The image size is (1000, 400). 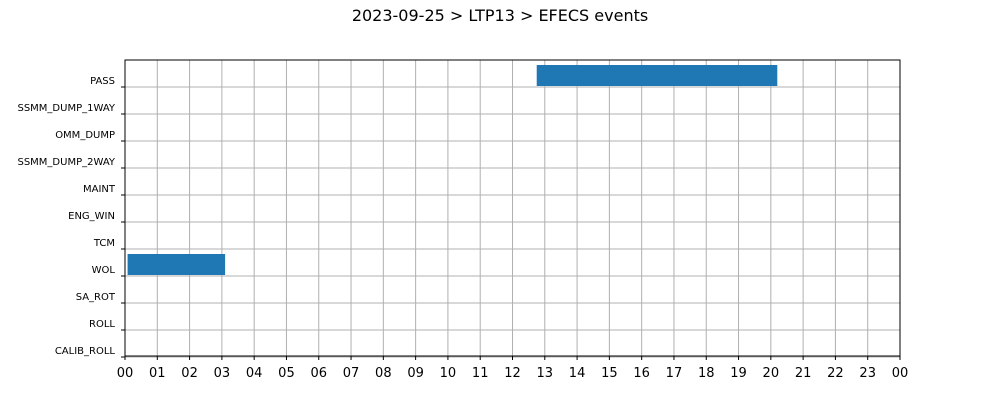 I want to click on y-tick-label: ROLL, so click(x=102, y=324).